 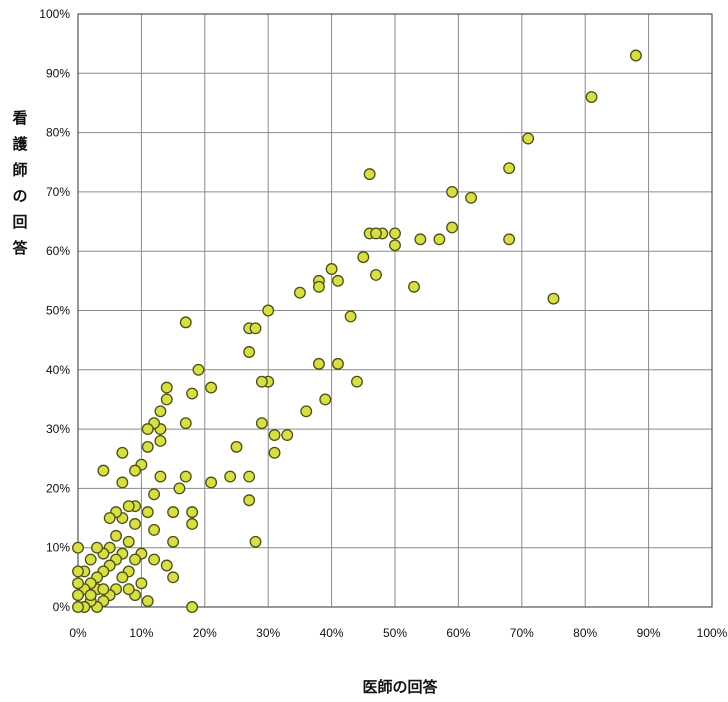 What do you see at coordinates (395, 633) in the screenshot?
I see `x-tick-label: 50%` at bounding box center [395, 633].